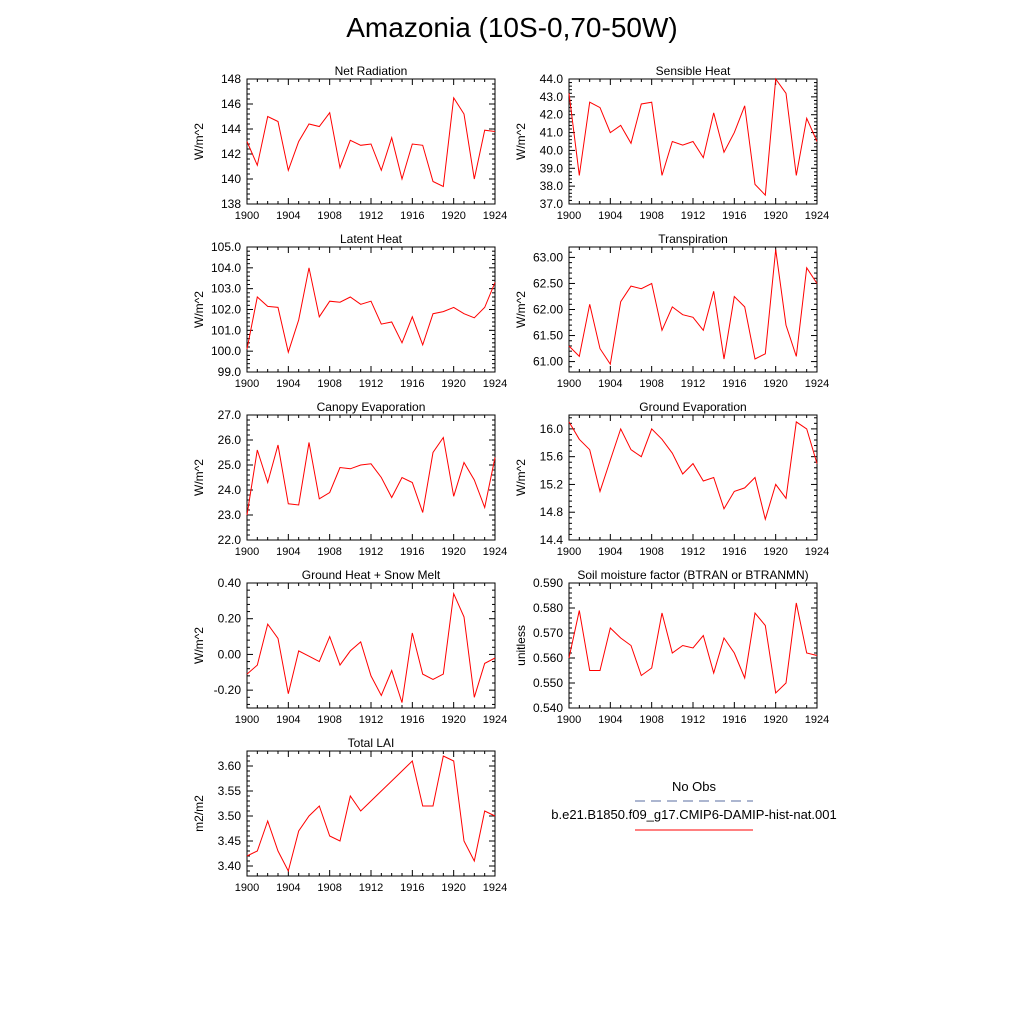 The height and width of the screenshot is (1024, 1024). Describe the element at coordinates (226, 330) in the screenshot. I see `y-tick-label: 101.0` at that location.